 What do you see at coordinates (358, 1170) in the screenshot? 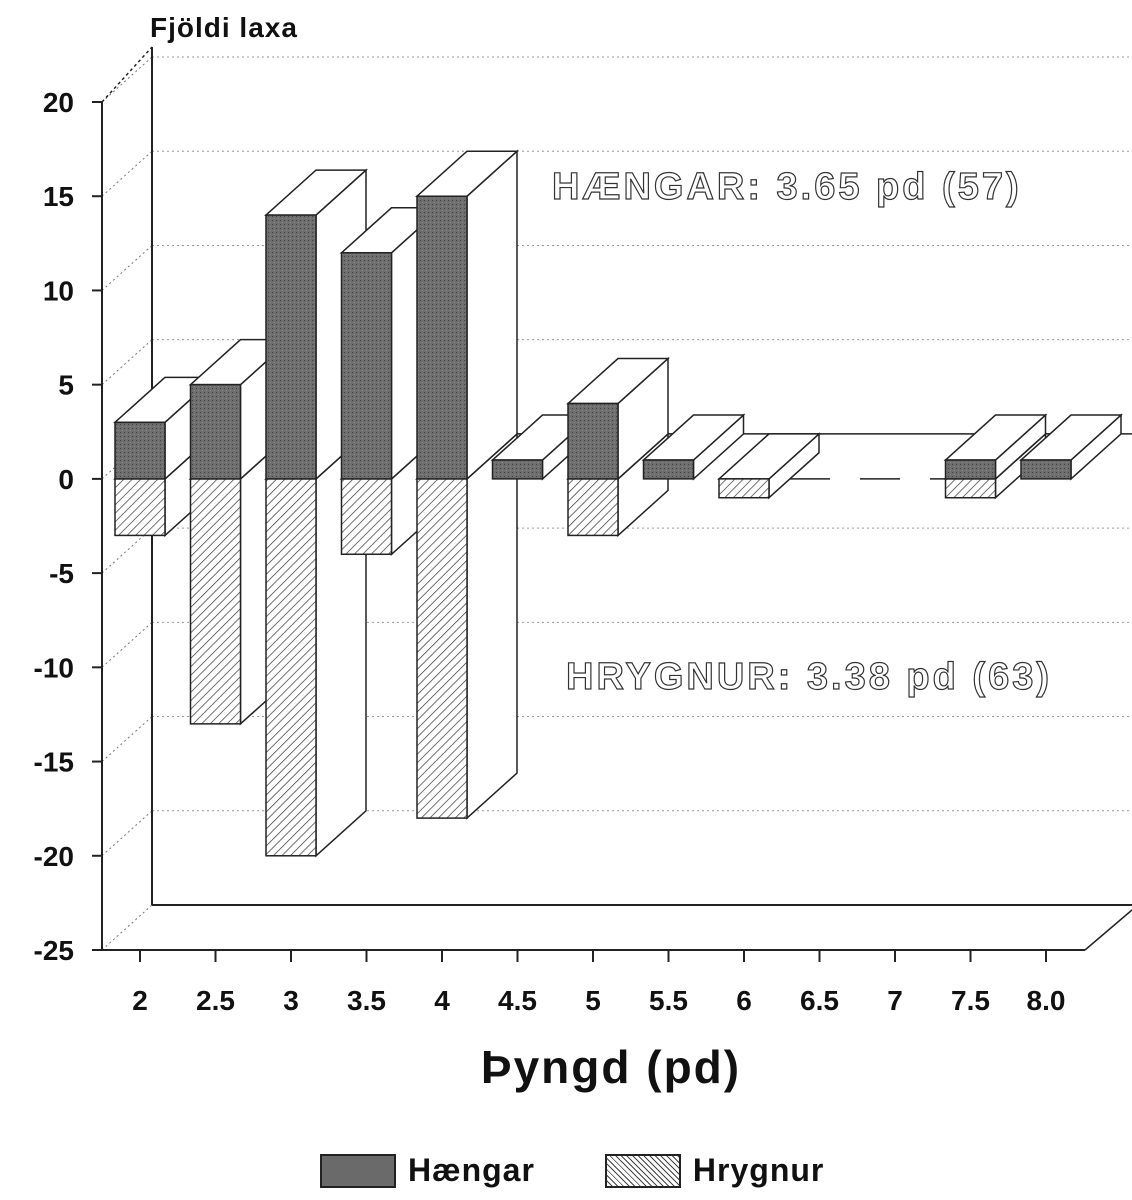
I see `legend-swatch-haengar` at bounding box center [358, 1170].